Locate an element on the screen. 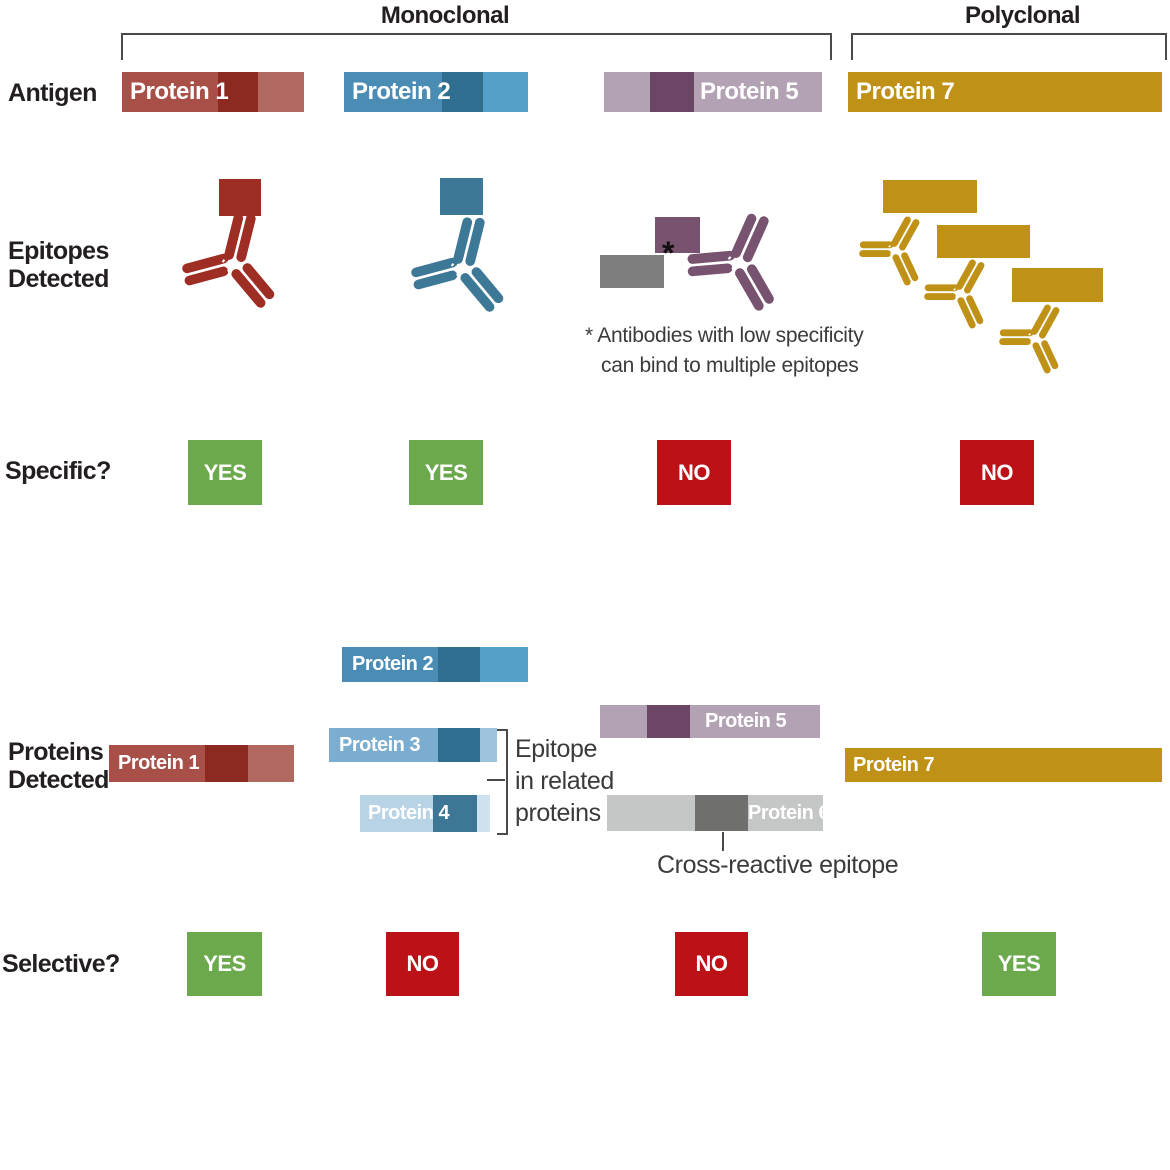 Image resolution: width=1170 pixels, height=1170 pixels. row-label-epitopes-line1: Epitopes is located at coordinates (58, 251).